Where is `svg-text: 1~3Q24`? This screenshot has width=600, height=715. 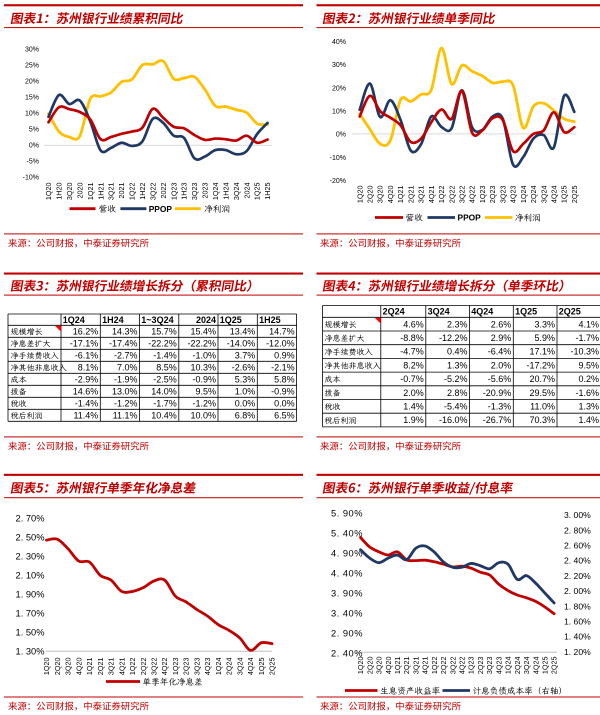
svg-text: 1~3Q24 is located at coordinates (157, 320).